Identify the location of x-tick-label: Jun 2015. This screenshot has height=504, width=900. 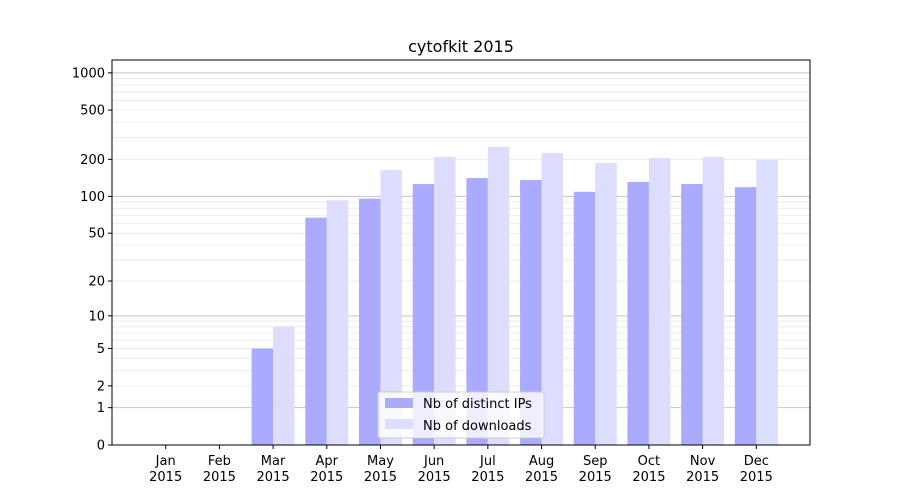
(434, 469).